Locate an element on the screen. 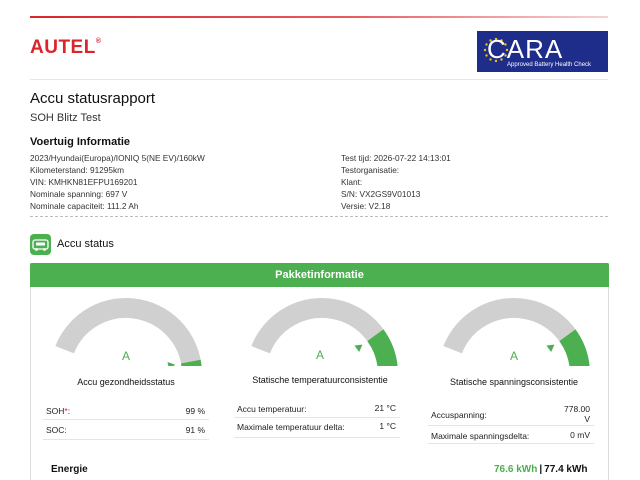 This screenshot has height=480, width=640. soc-label: SOC: is located at coordinates (56, 430).